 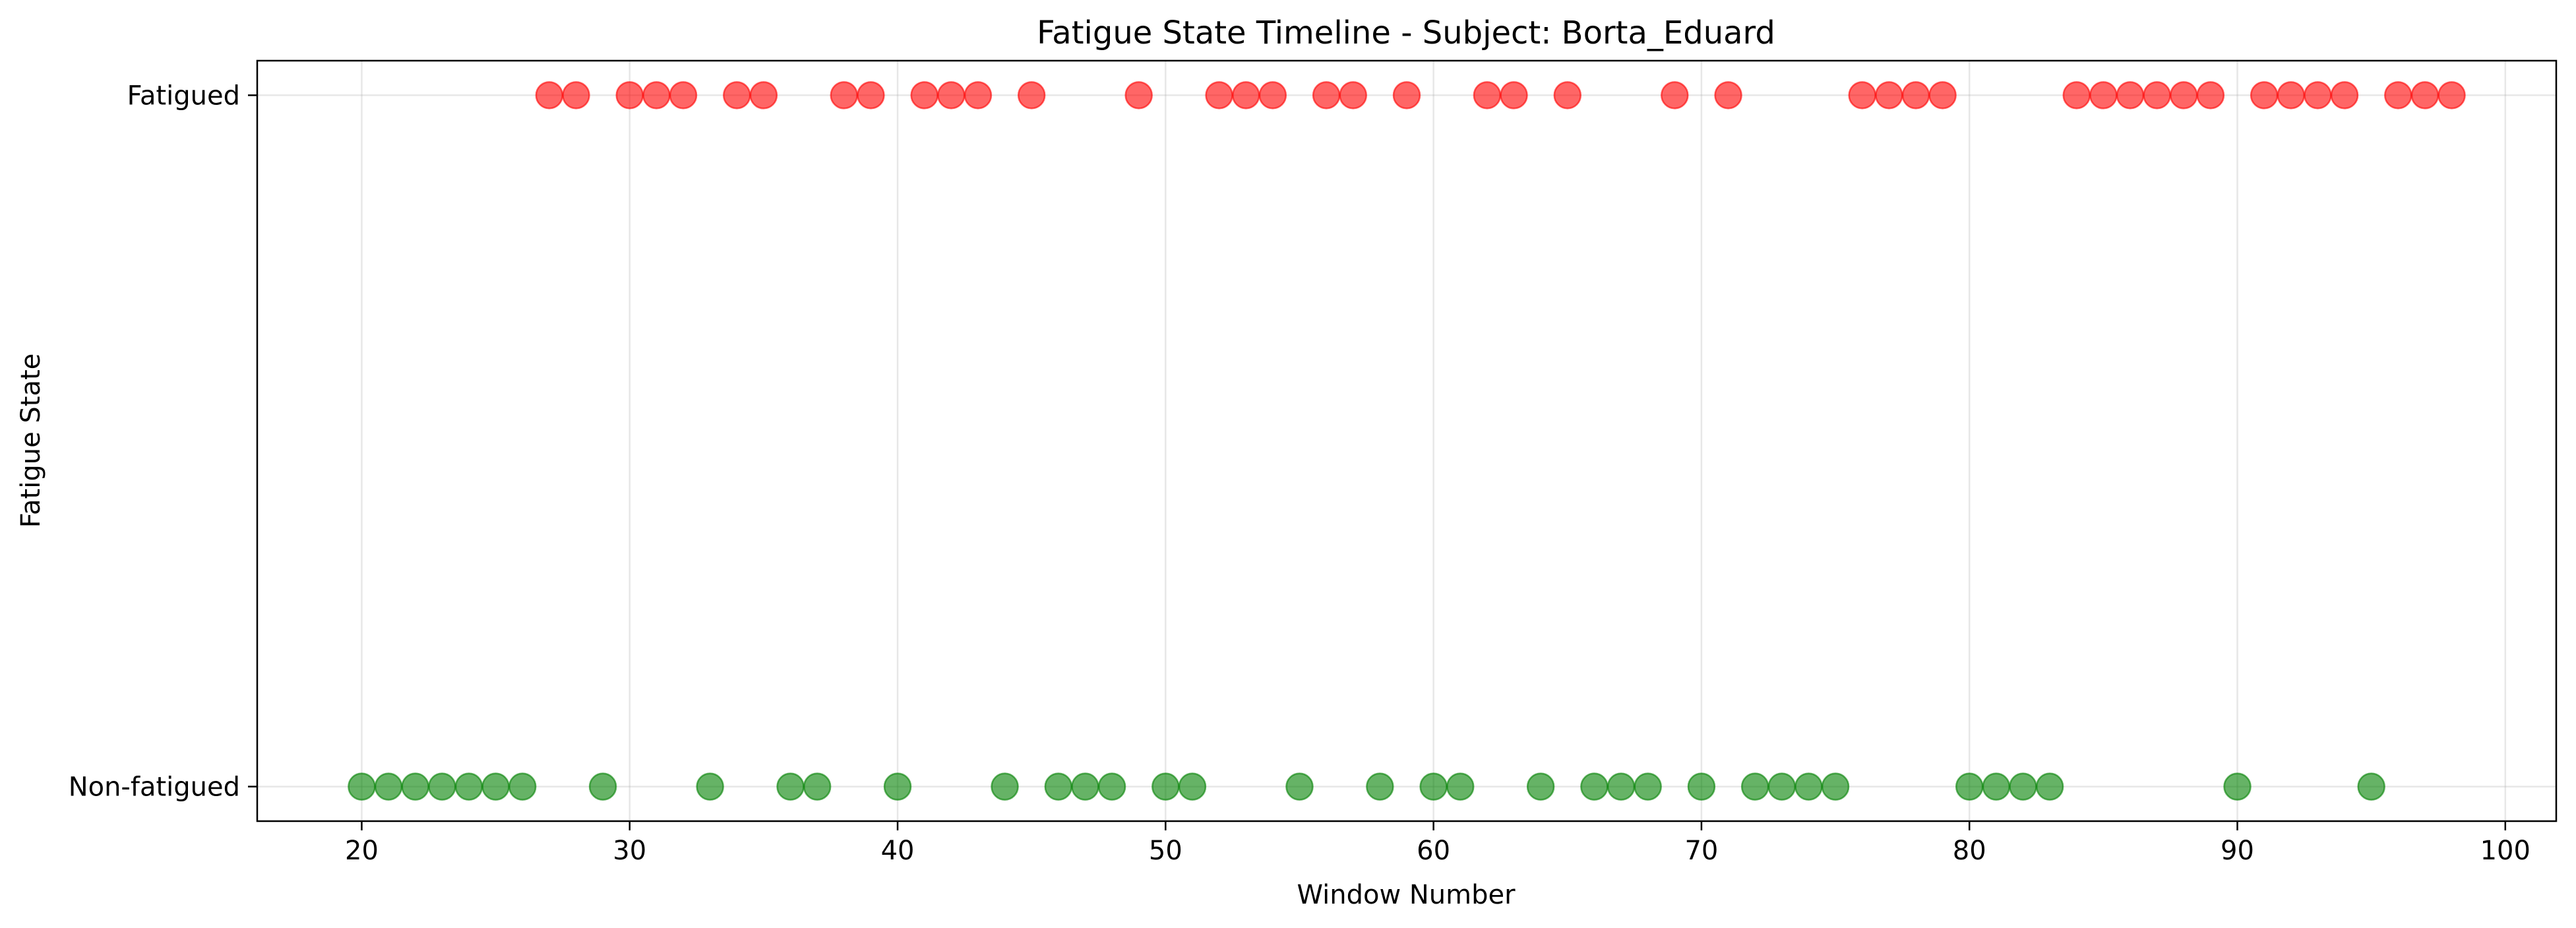 What do you see at coordinates (898, 851) in the screenshot?
I see `x-tick-label: 40` at bounding box center [898, 851].